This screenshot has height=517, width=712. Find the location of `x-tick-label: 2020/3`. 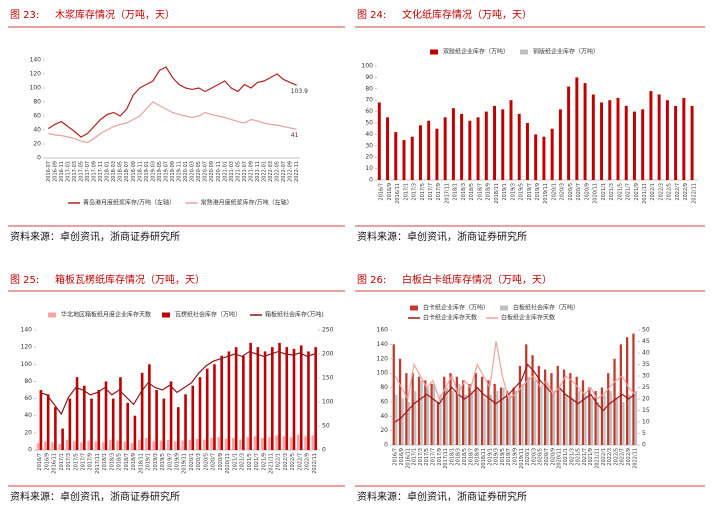

x-tick-label: 2020/3 is located at coordinates (534, 457).